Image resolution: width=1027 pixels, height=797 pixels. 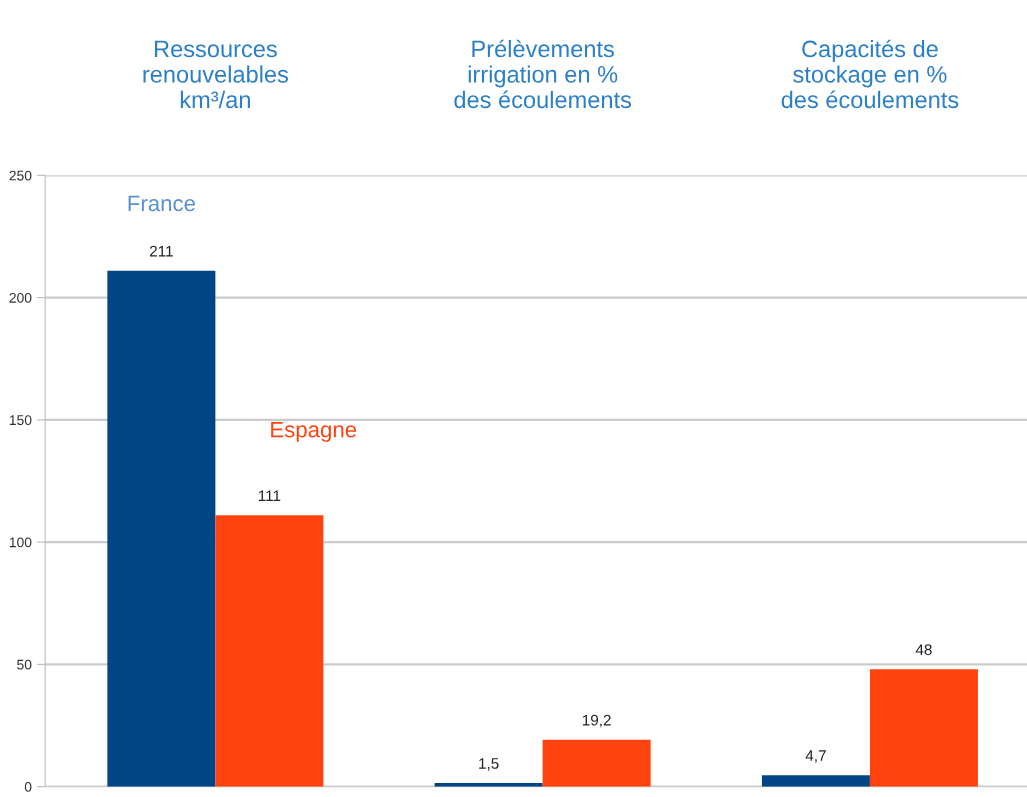 What do you see at coordinates (24, 664) in the screenshot?
I see `y-tick-label: 50` at bounding box center [24, 664].